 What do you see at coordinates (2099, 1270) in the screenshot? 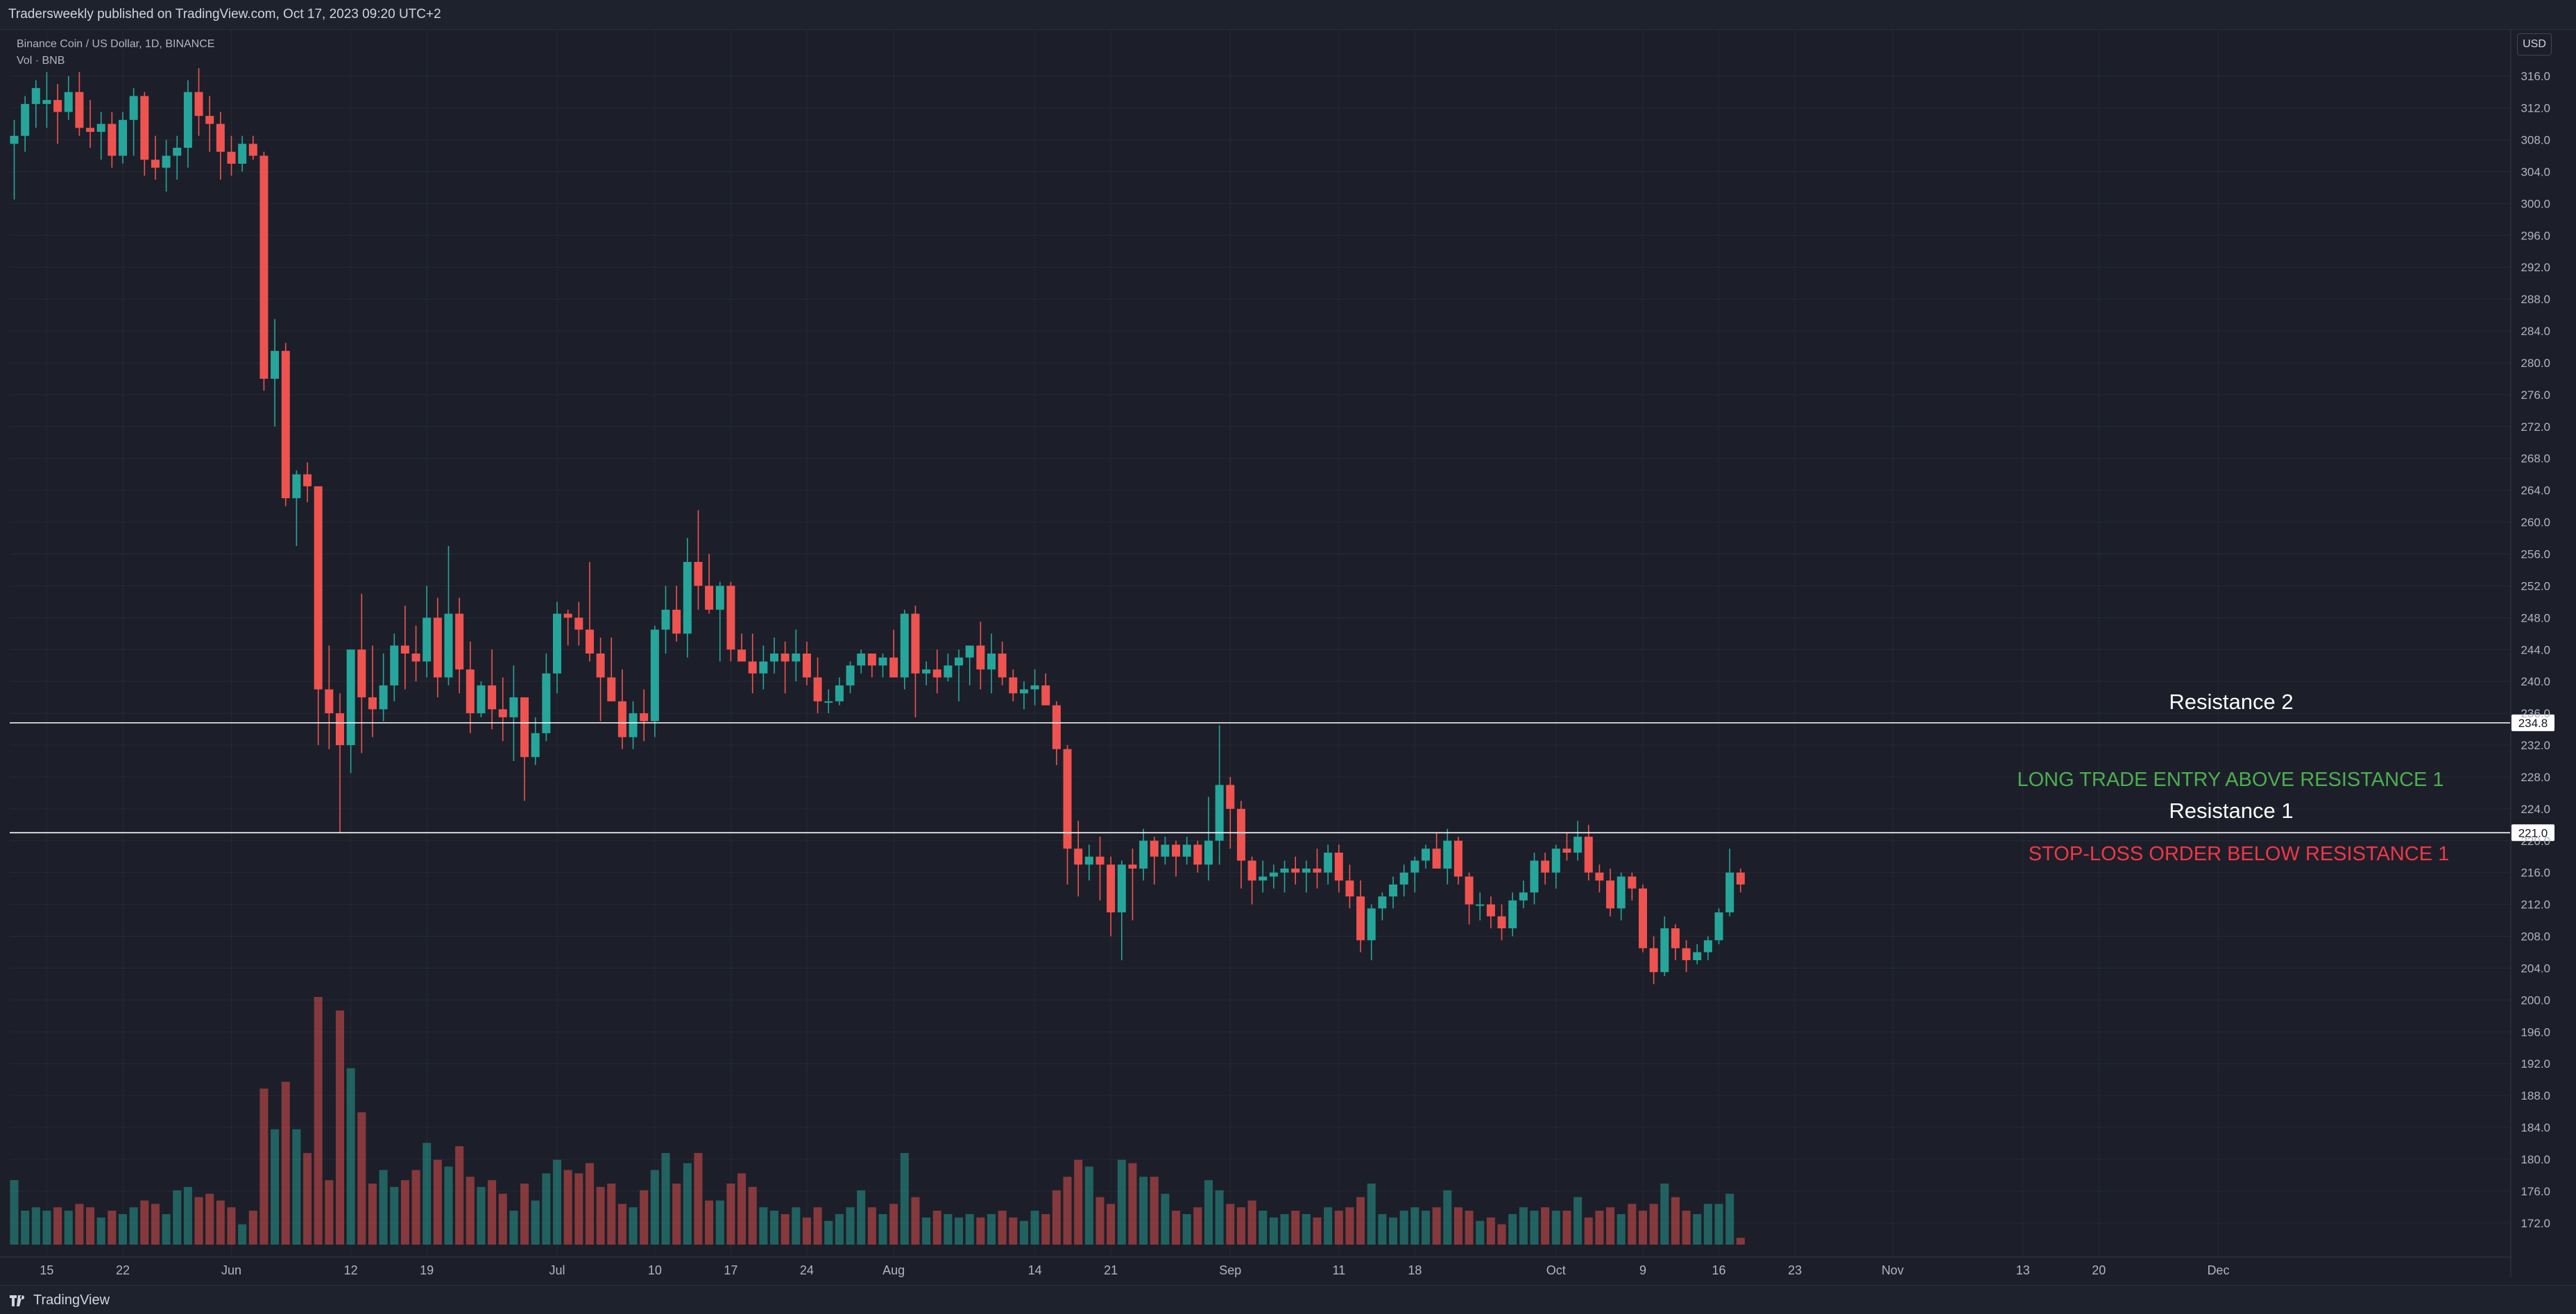
I see `date-tick-label: 20` at bounding box center [2099, 1270].